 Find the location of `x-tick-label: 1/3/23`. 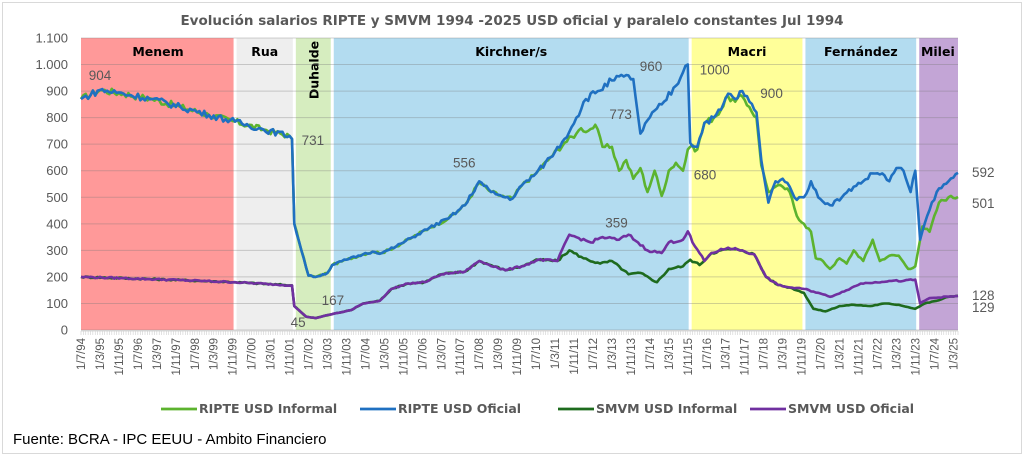

x-tick-label: 1/3/23 is located at coordinates (897, 354).